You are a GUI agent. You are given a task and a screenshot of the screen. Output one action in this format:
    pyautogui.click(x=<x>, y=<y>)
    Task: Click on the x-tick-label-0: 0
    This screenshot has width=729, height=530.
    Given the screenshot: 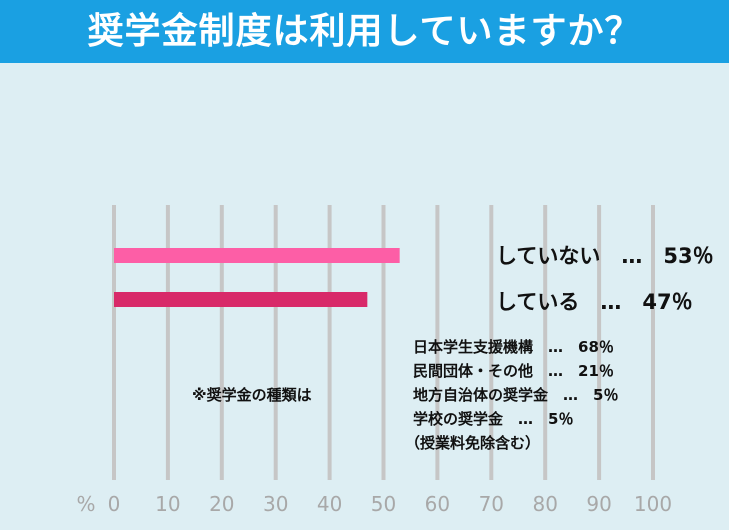 What is the action you would take?
    pyautogui.click(x=114, y=504)
    